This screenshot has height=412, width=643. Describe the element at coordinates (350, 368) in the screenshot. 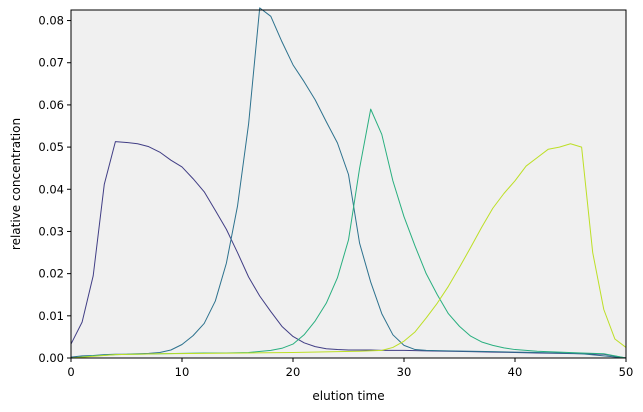

I see `x-axis-ticks: 0 10 20 30 40 50` at that location.